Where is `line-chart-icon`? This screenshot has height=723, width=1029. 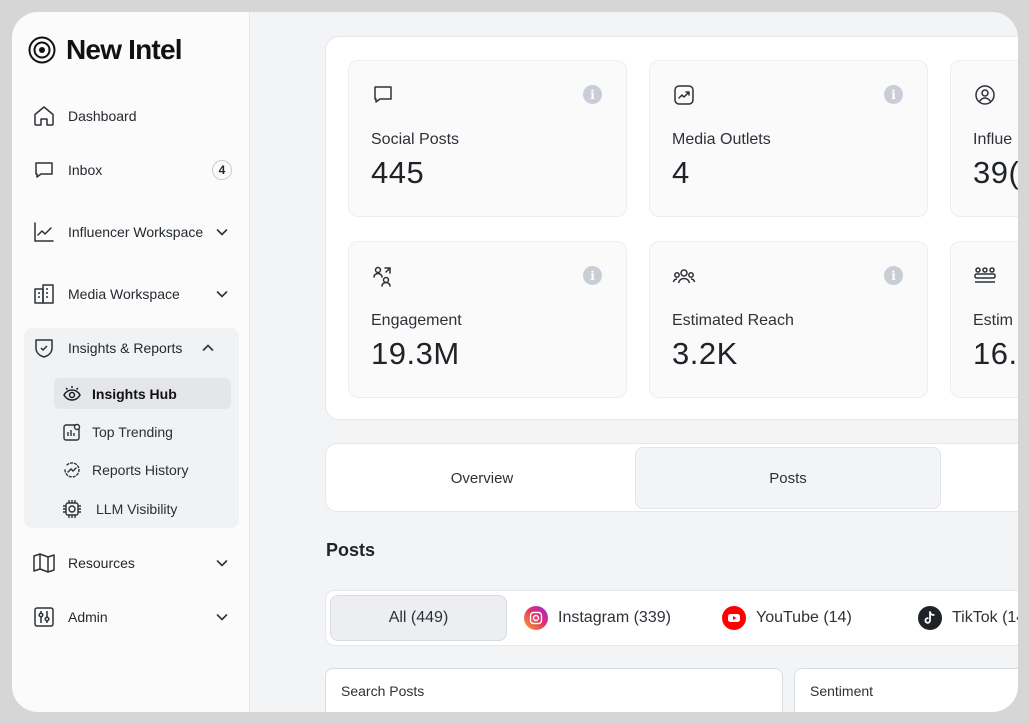 line-chart-icon is located at coordinates (44, 232).